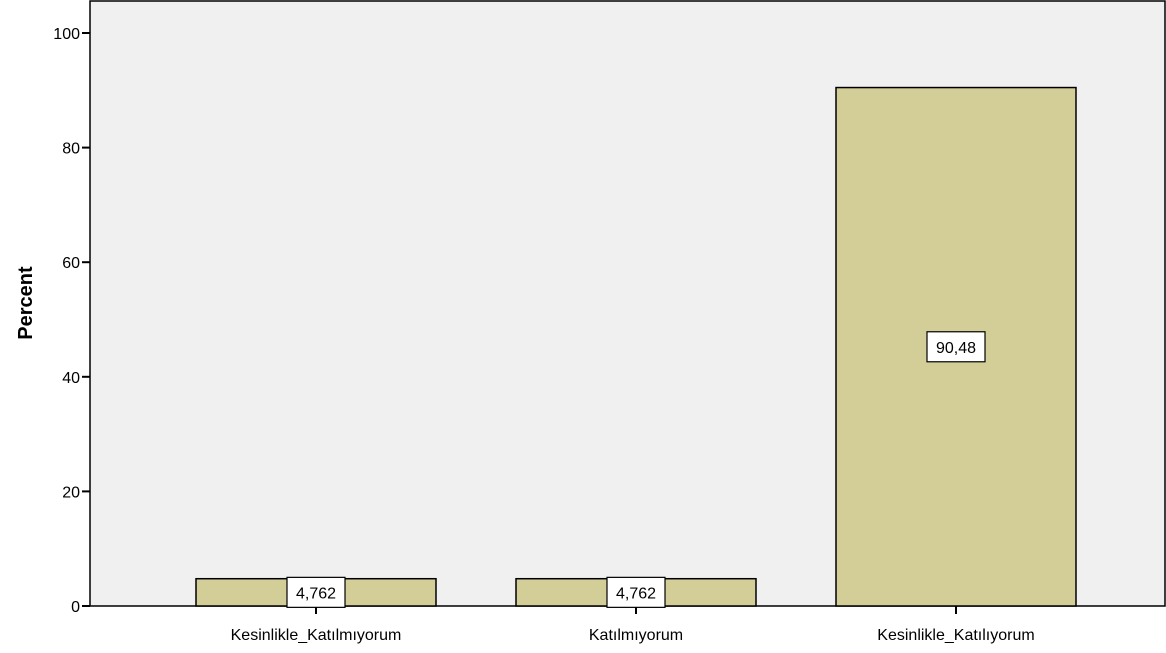  What do you see at coordinates (316, 635) in the screenshot?
I see `x-category-label: Kesinlikle_Katılmıyorum` at bounding box center [316, 635].